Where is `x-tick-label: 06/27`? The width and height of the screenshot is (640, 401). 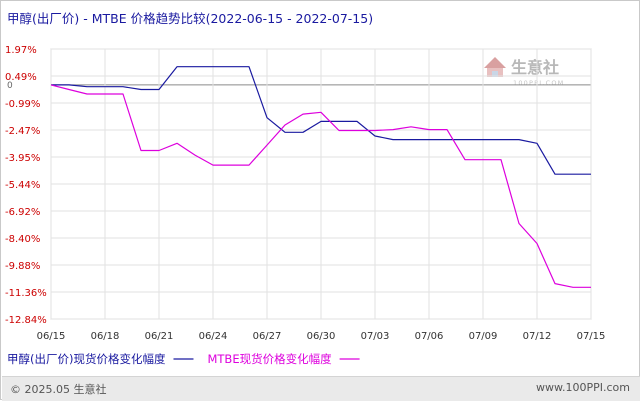
x-tick-label: 06/27 is located at coordinates (267, 336).